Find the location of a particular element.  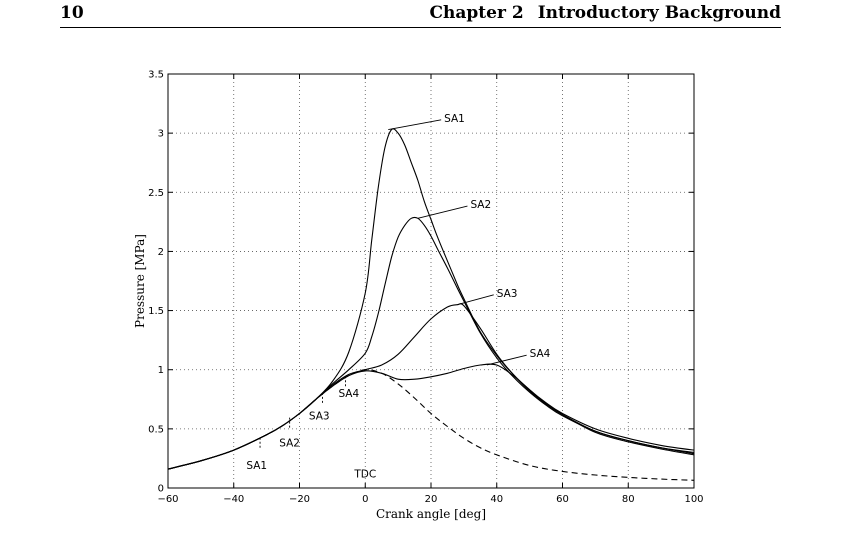

page-header: 10 Chapter 2 Introductory Background is located at coordinates (420, 15).